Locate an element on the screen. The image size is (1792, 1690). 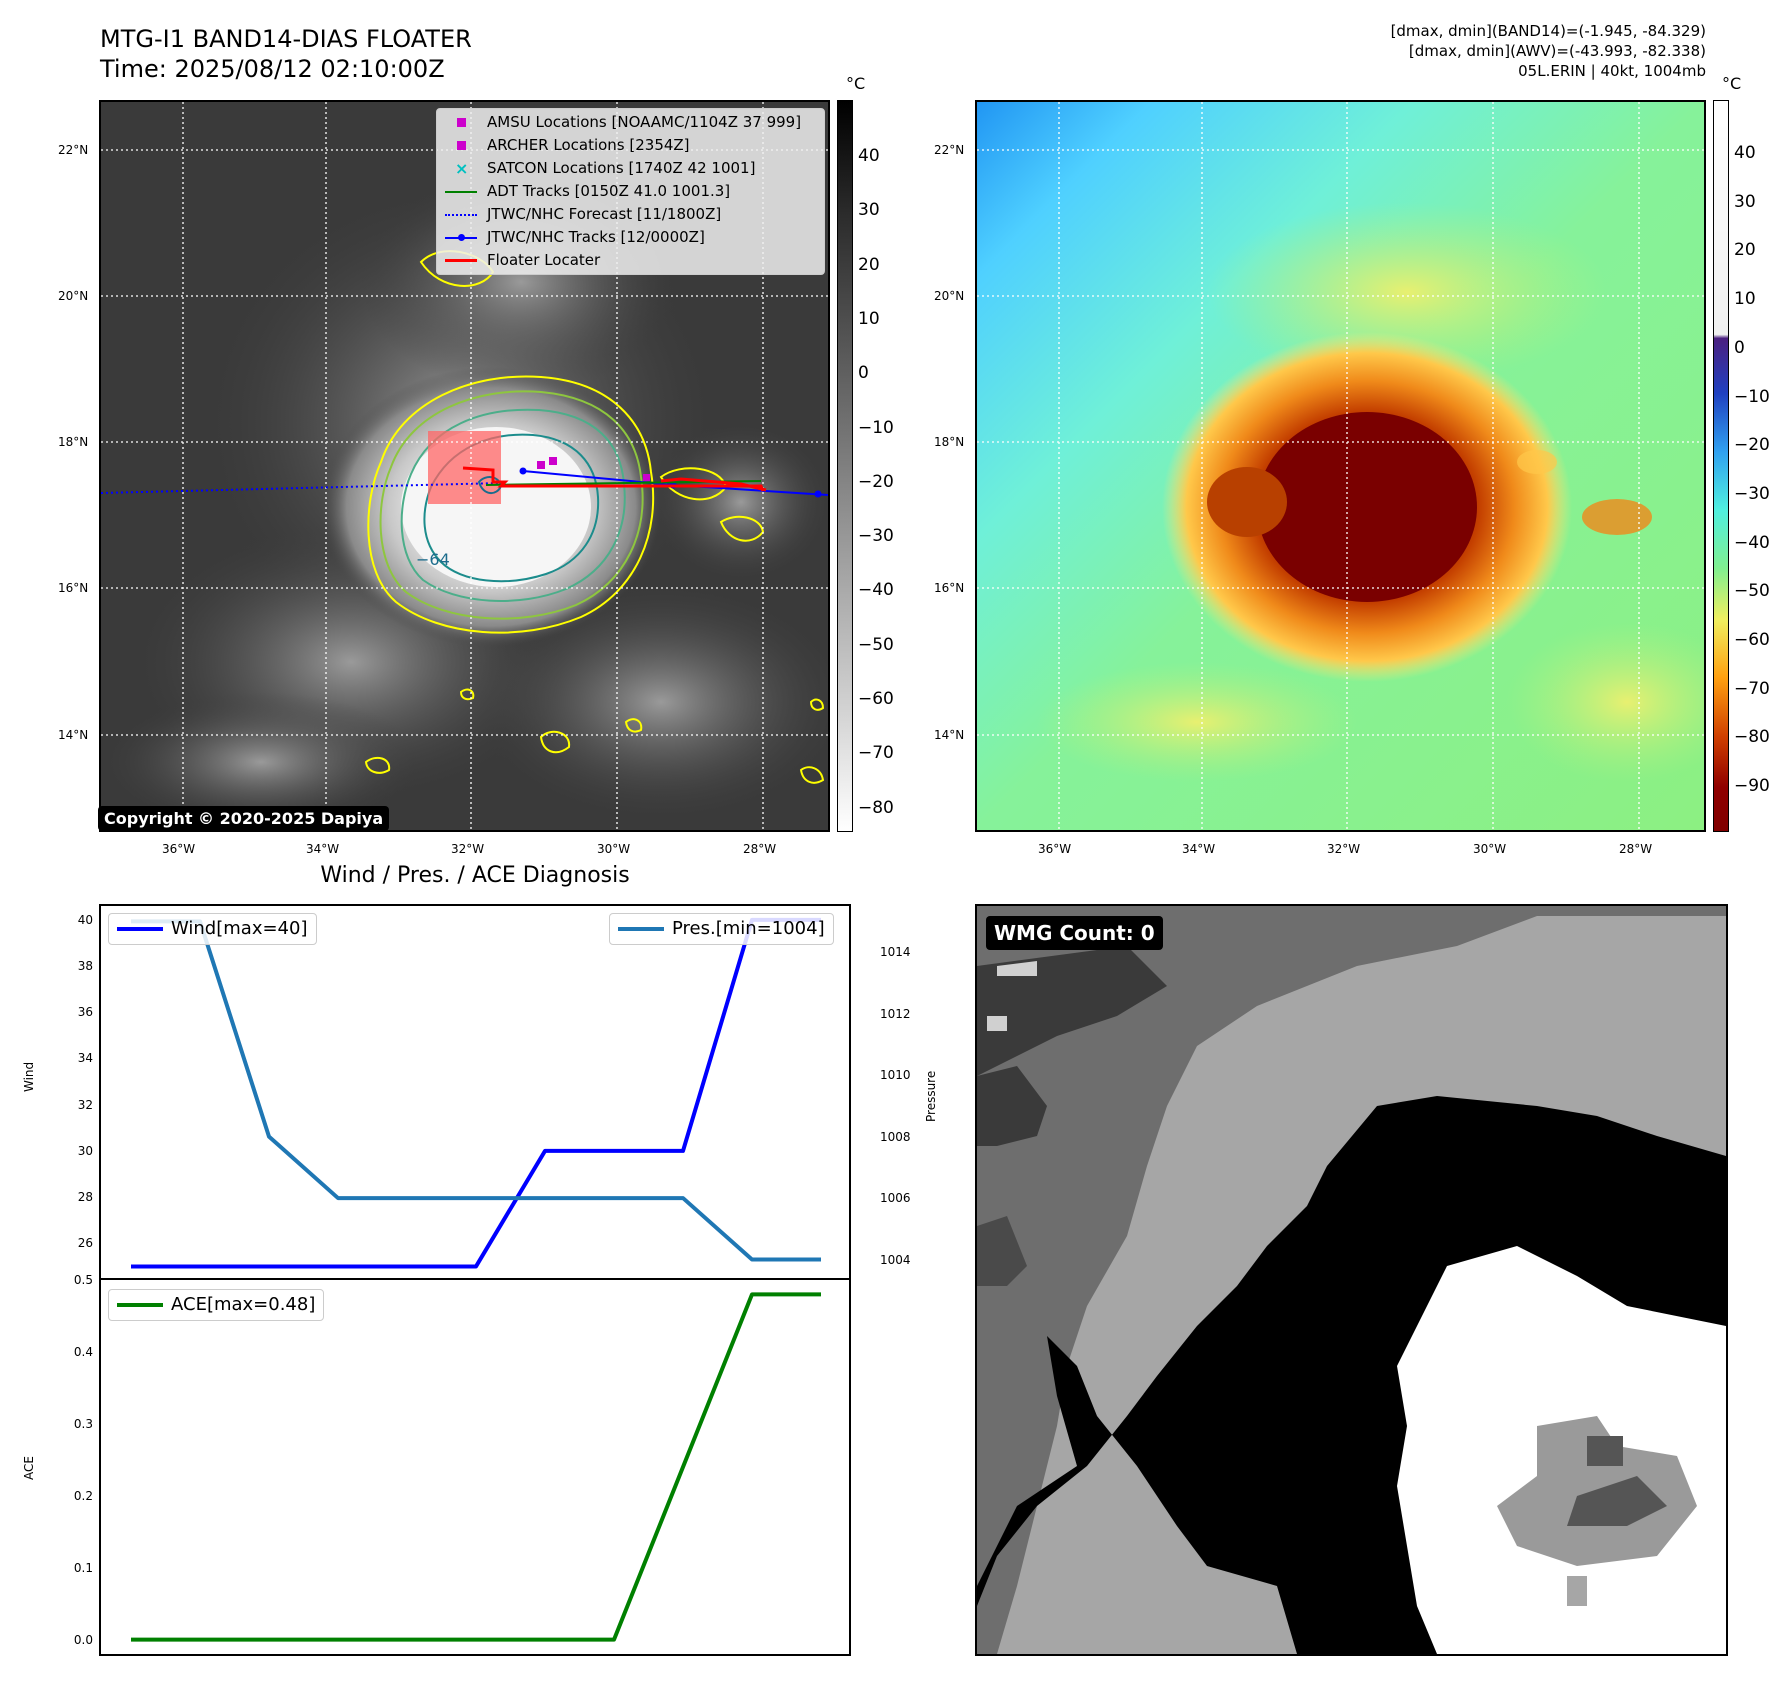
ace-series-line is located at coordinates (476, 1467).